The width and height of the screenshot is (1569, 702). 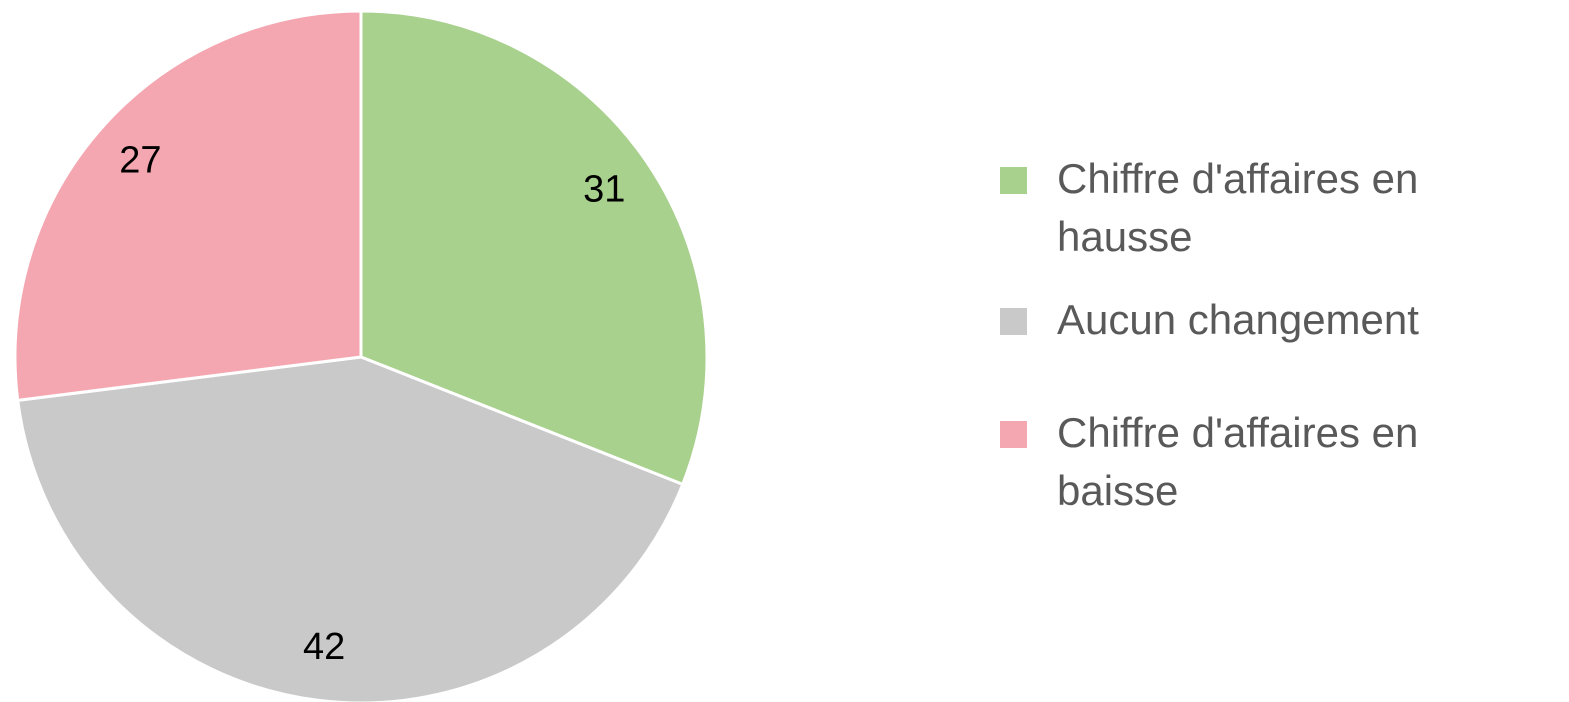 I want to click on legend-item: Aucun changement, so click(x=1258, y=320).